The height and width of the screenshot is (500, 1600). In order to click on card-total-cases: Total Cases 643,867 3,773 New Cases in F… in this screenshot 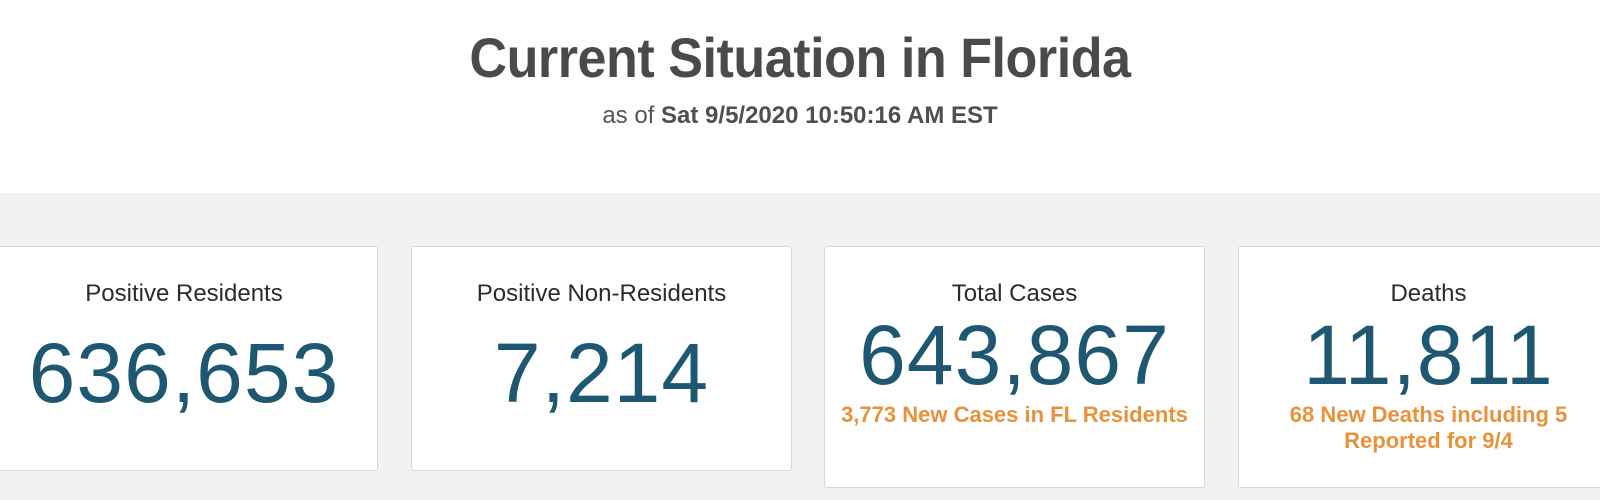, I will do `click(1014, 367)`.